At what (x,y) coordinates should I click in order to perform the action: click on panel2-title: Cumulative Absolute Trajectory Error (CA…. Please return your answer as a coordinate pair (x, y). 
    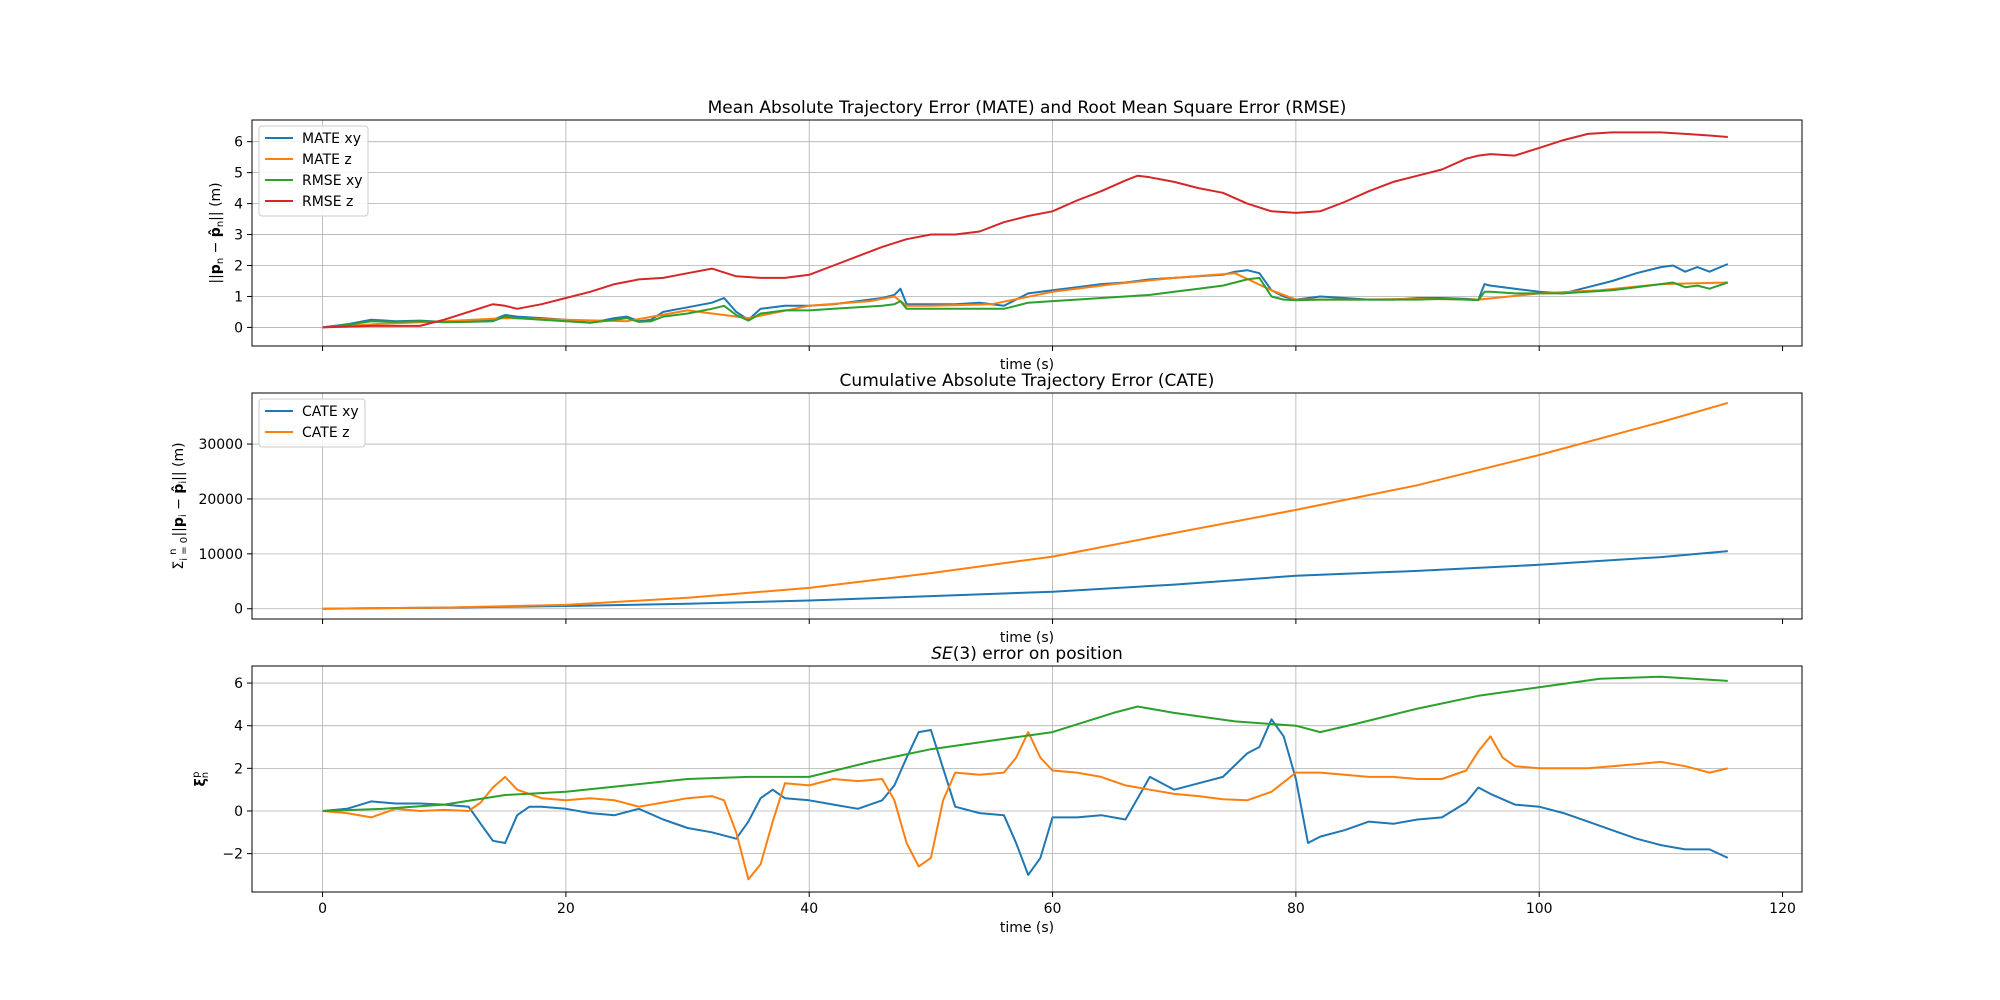
    Looking at the image, I should click on (1027, 381).